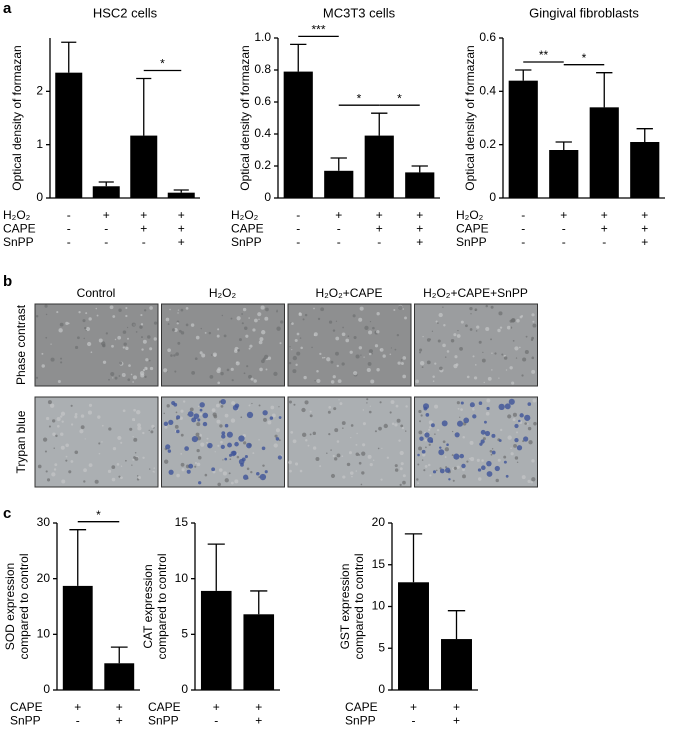  Describe the element at coordinates (262, 69) in the screenshot. I see `y-tick-label: 0.8` at that location.